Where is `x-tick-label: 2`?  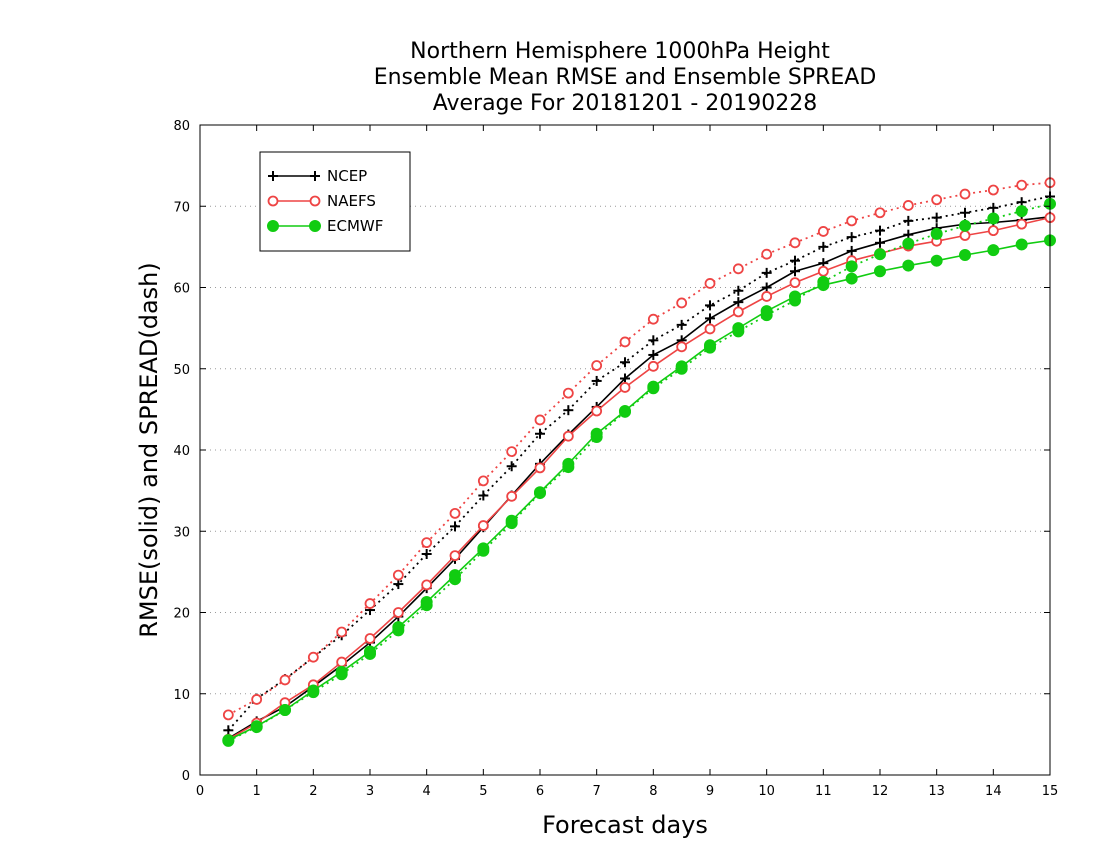 x-tick-label: 2 is located at coordinates (313, 791).